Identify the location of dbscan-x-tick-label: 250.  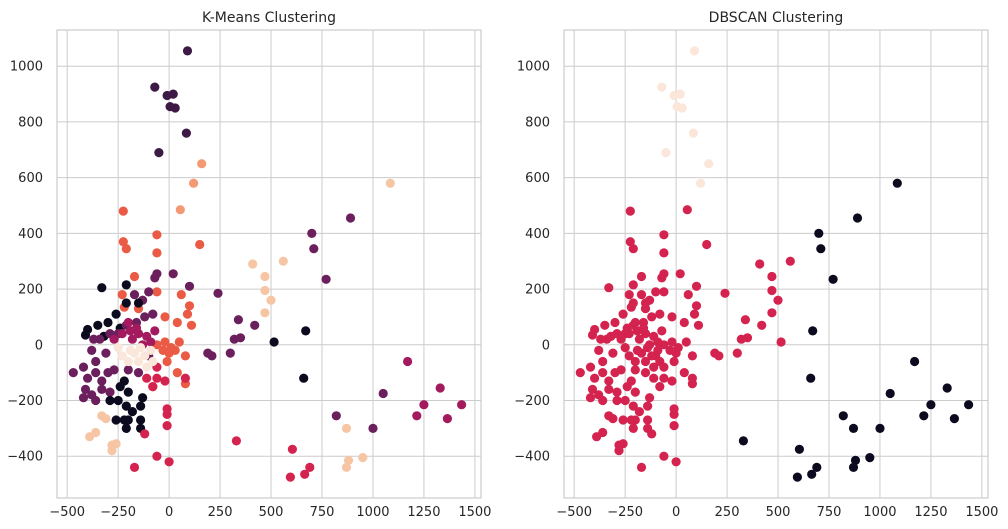
(727, 512).